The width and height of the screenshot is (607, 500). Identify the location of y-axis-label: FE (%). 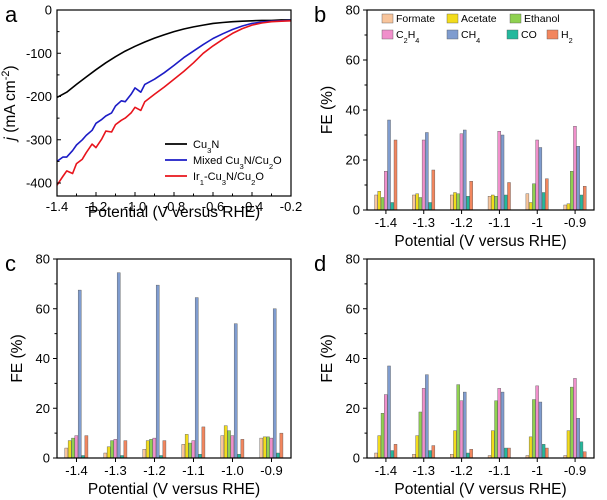
(327, 110).